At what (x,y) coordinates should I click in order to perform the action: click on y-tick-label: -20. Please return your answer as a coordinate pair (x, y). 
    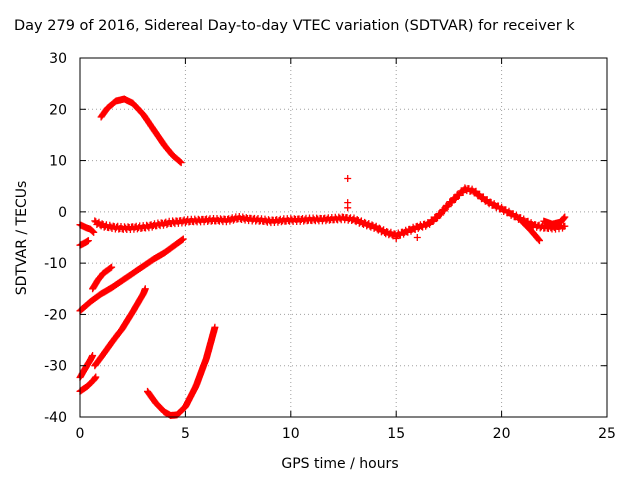
    Looking at the image, I should click on (55, 315).